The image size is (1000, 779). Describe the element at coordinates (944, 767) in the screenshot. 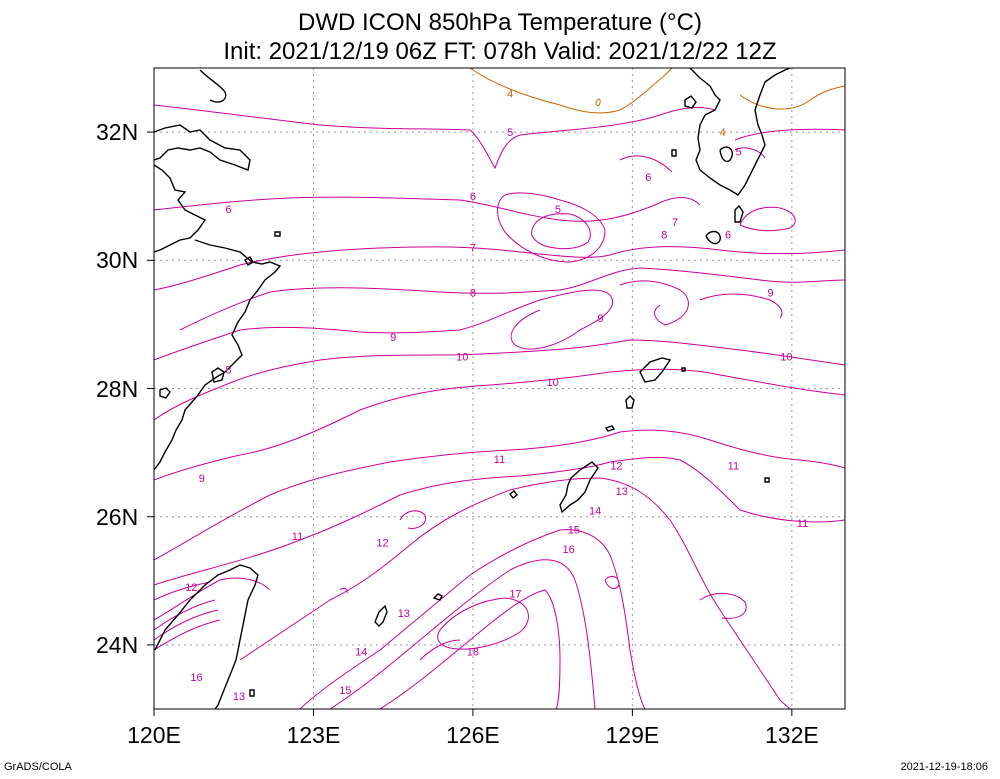

I see `footer-timestamp: 2021-12-19-18:06` at that location.